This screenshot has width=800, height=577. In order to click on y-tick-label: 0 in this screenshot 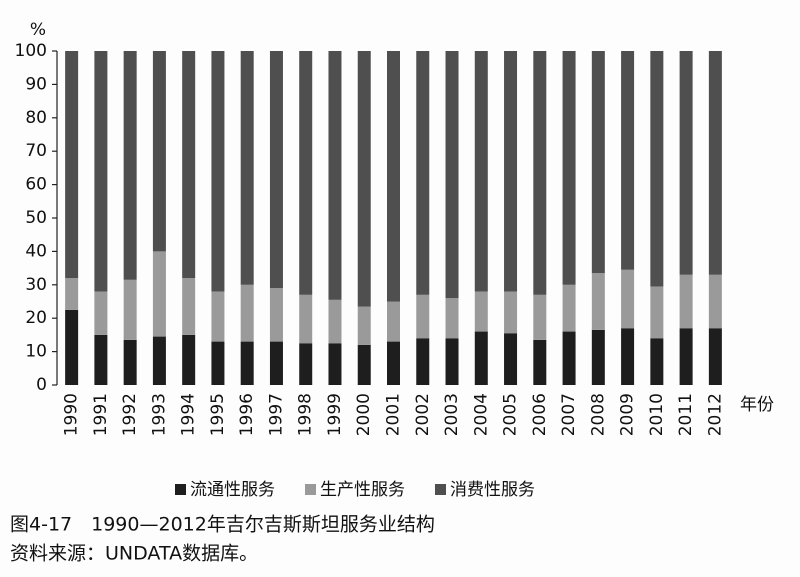, I will do `click(41, 385)`.